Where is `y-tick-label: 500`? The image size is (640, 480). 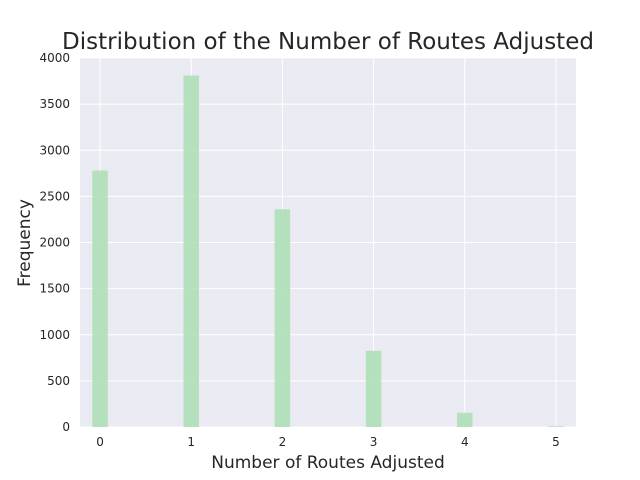
y-tick-label: 500 is located at coordinates (58, 381).